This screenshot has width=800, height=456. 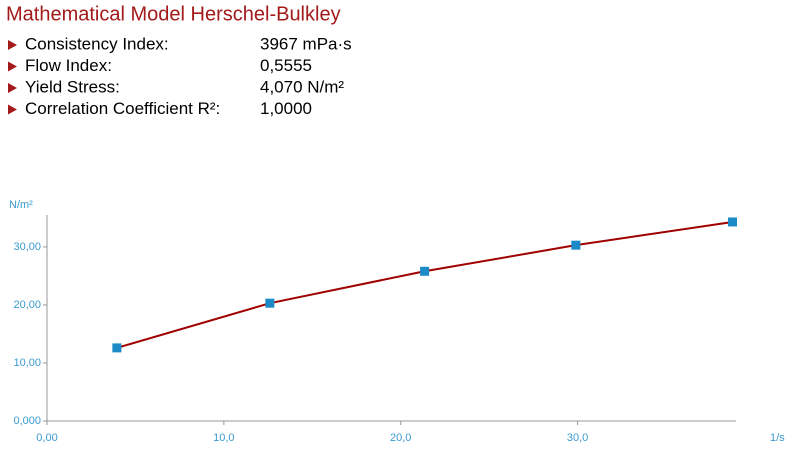 What do you see at coordinates (302, 86) in the screenshot?
I see `param-value: 4,070 N/m²` at bounding box center [302, 86].